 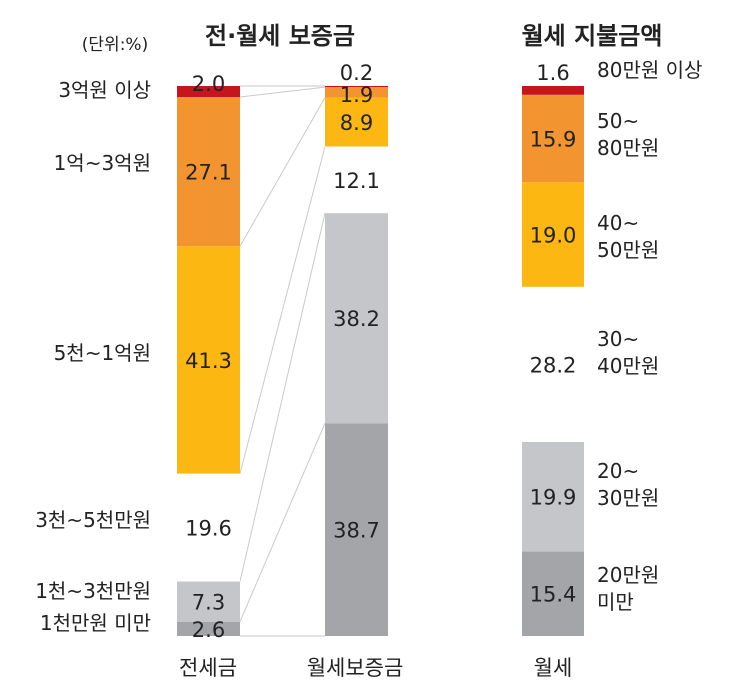 I want to click on value-label: 7.3, so click(x=208, y=603).